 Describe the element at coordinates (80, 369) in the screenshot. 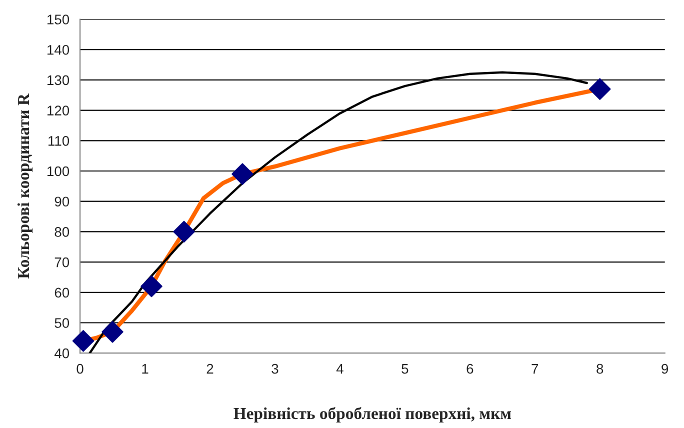

I see `x-tick-label: 0` at that location.